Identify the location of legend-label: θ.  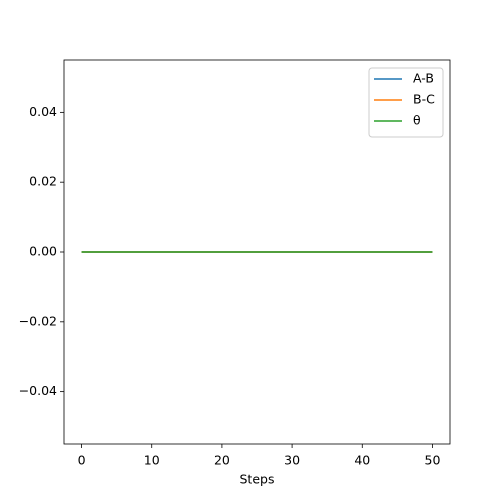
(417, 120).